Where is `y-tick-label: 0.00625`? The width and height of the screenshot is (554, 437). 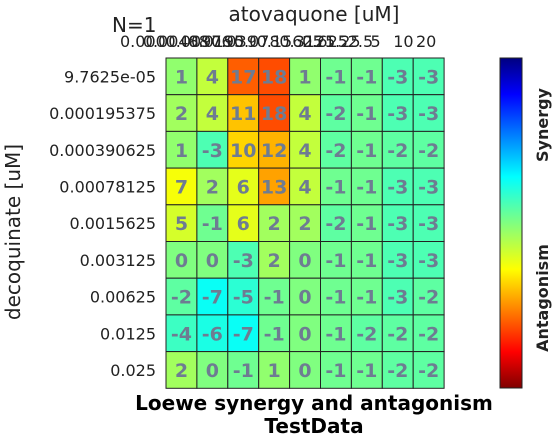
y-tick-label: 0.00625 is located at coordinates (123, 297).